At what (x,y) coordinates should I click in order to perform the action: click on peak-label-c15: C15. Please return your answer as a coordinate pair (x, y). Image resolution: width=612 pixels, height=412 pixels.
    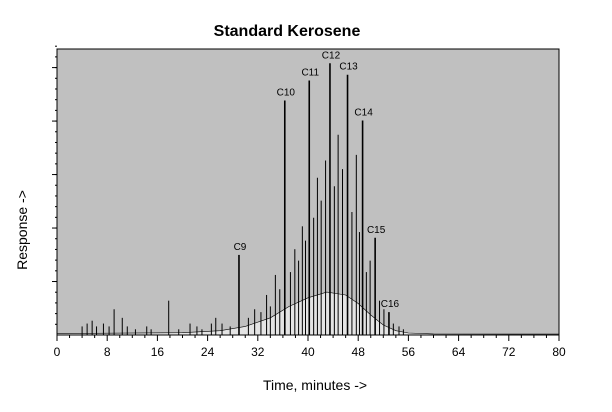
    Looking at the image, I should click on (376, 230).